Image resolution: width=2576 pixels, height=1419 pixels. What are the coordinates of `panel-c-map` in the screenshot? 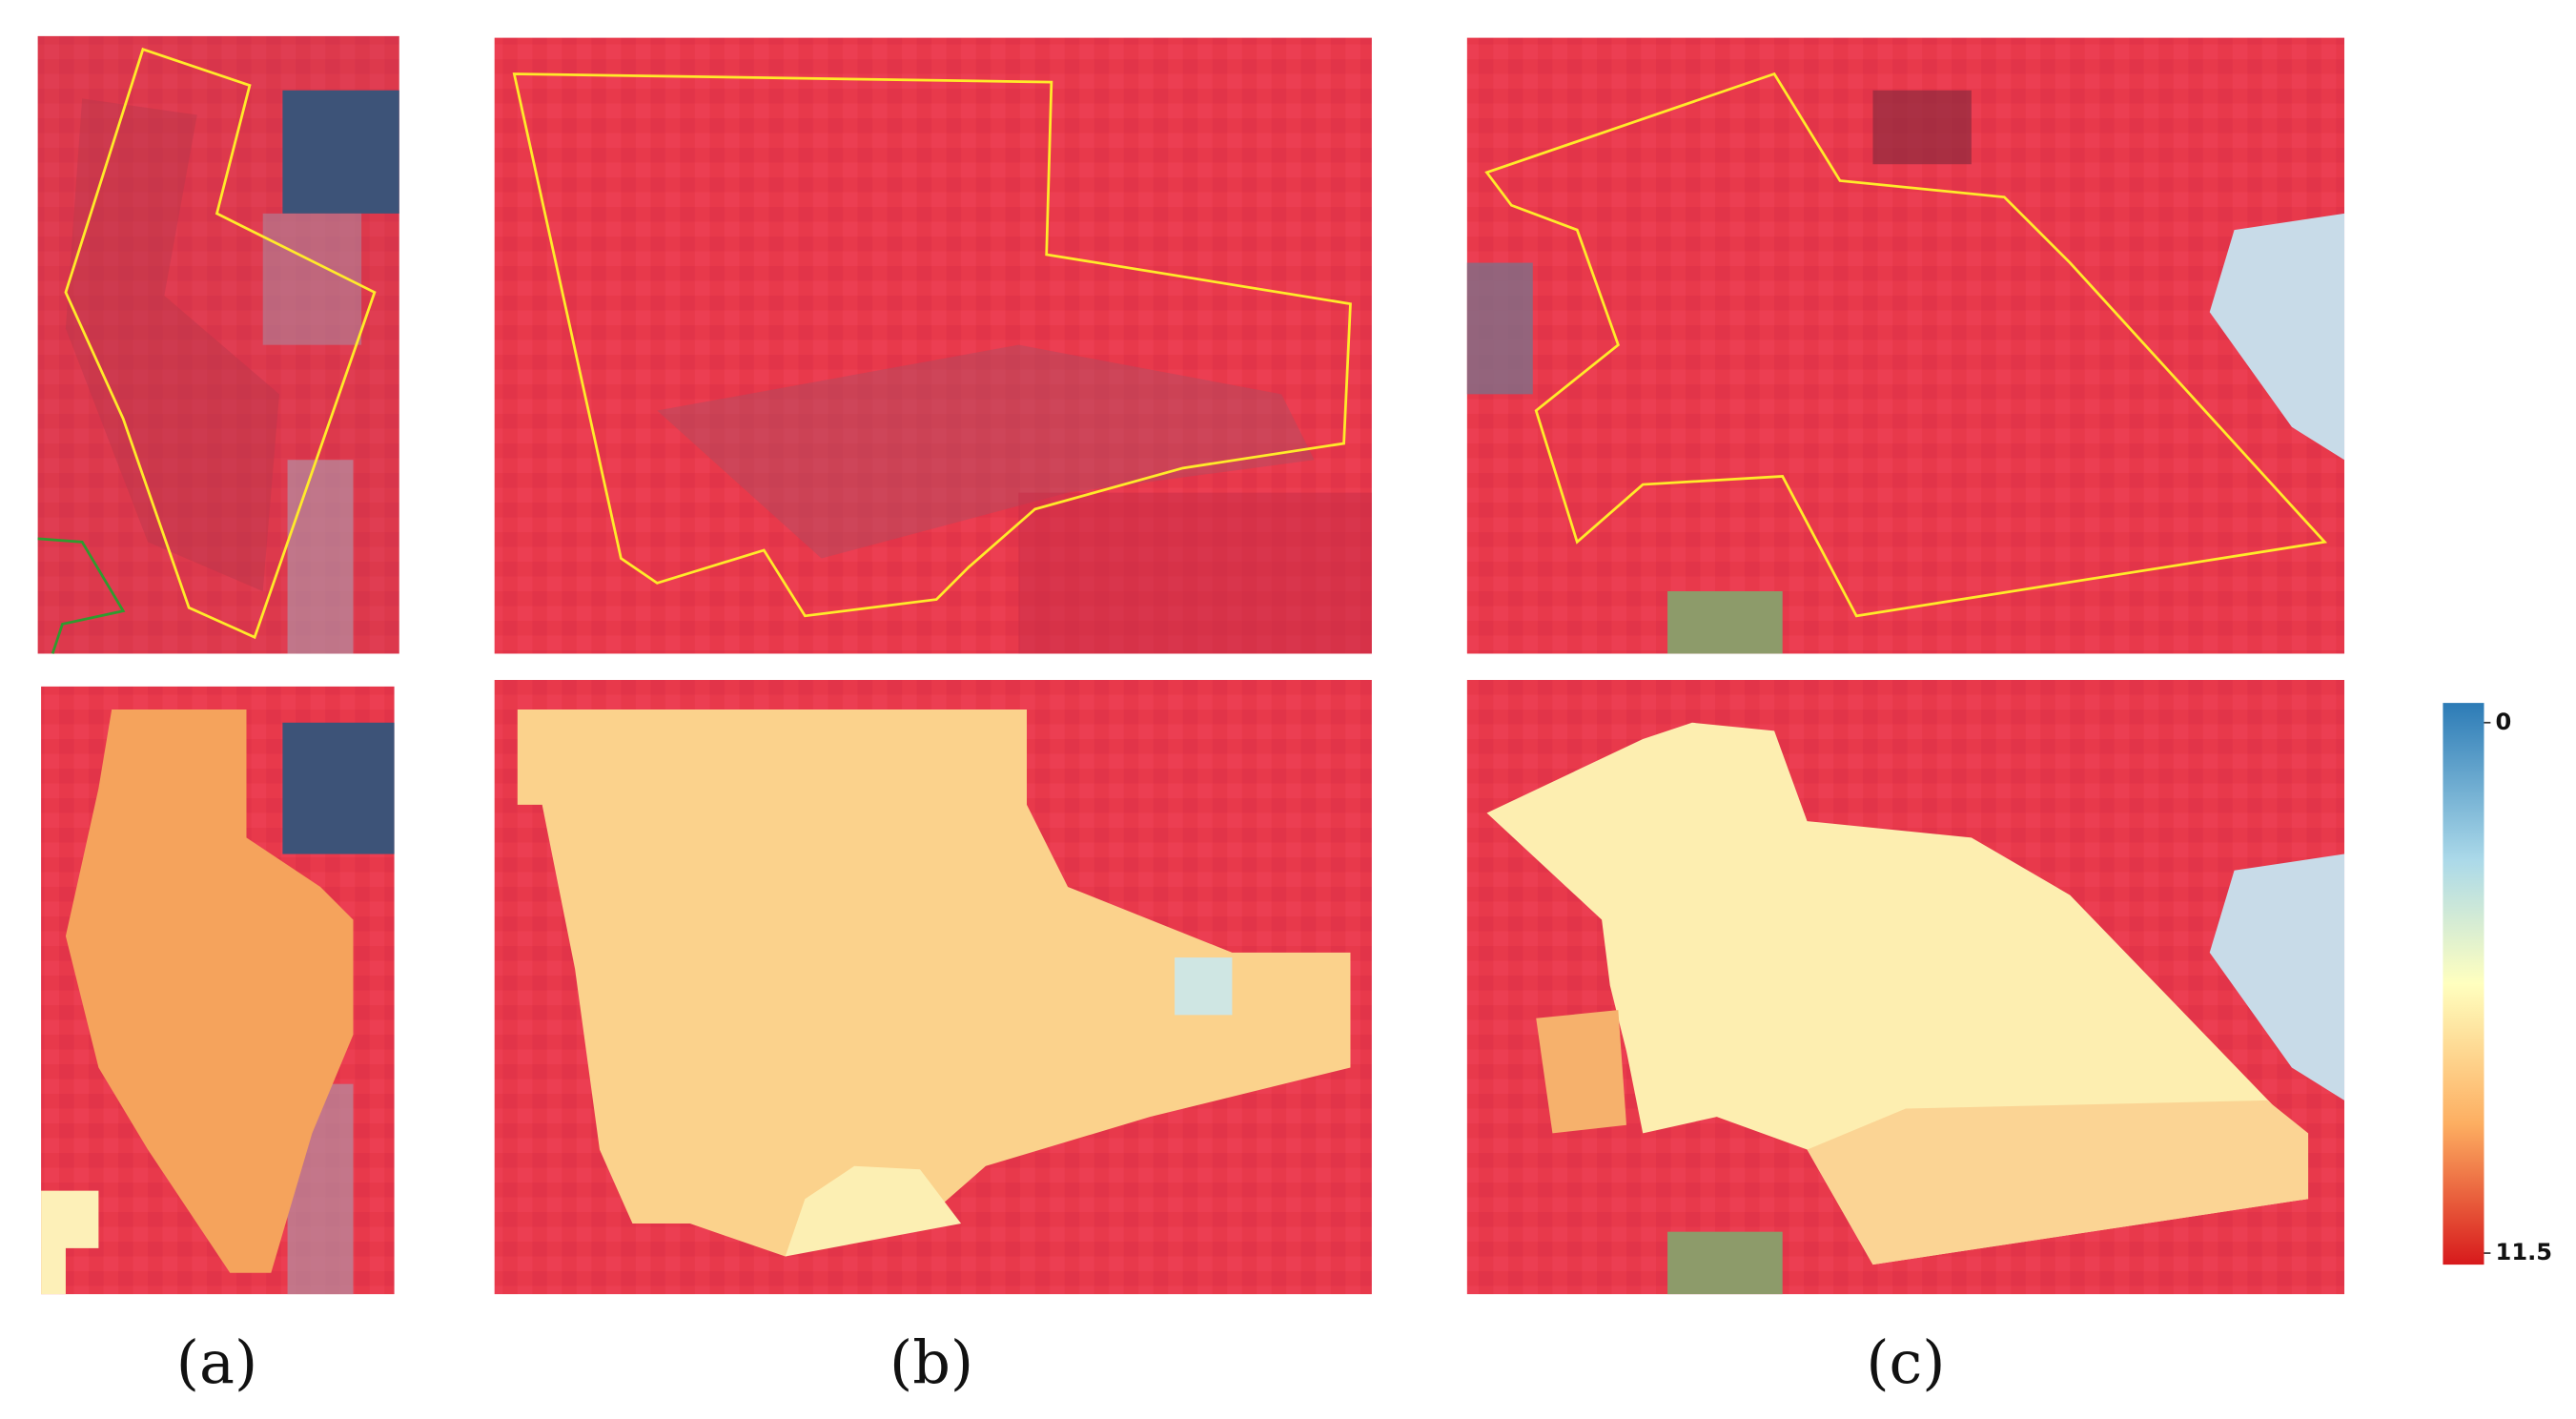 It's located at (1905, 987).